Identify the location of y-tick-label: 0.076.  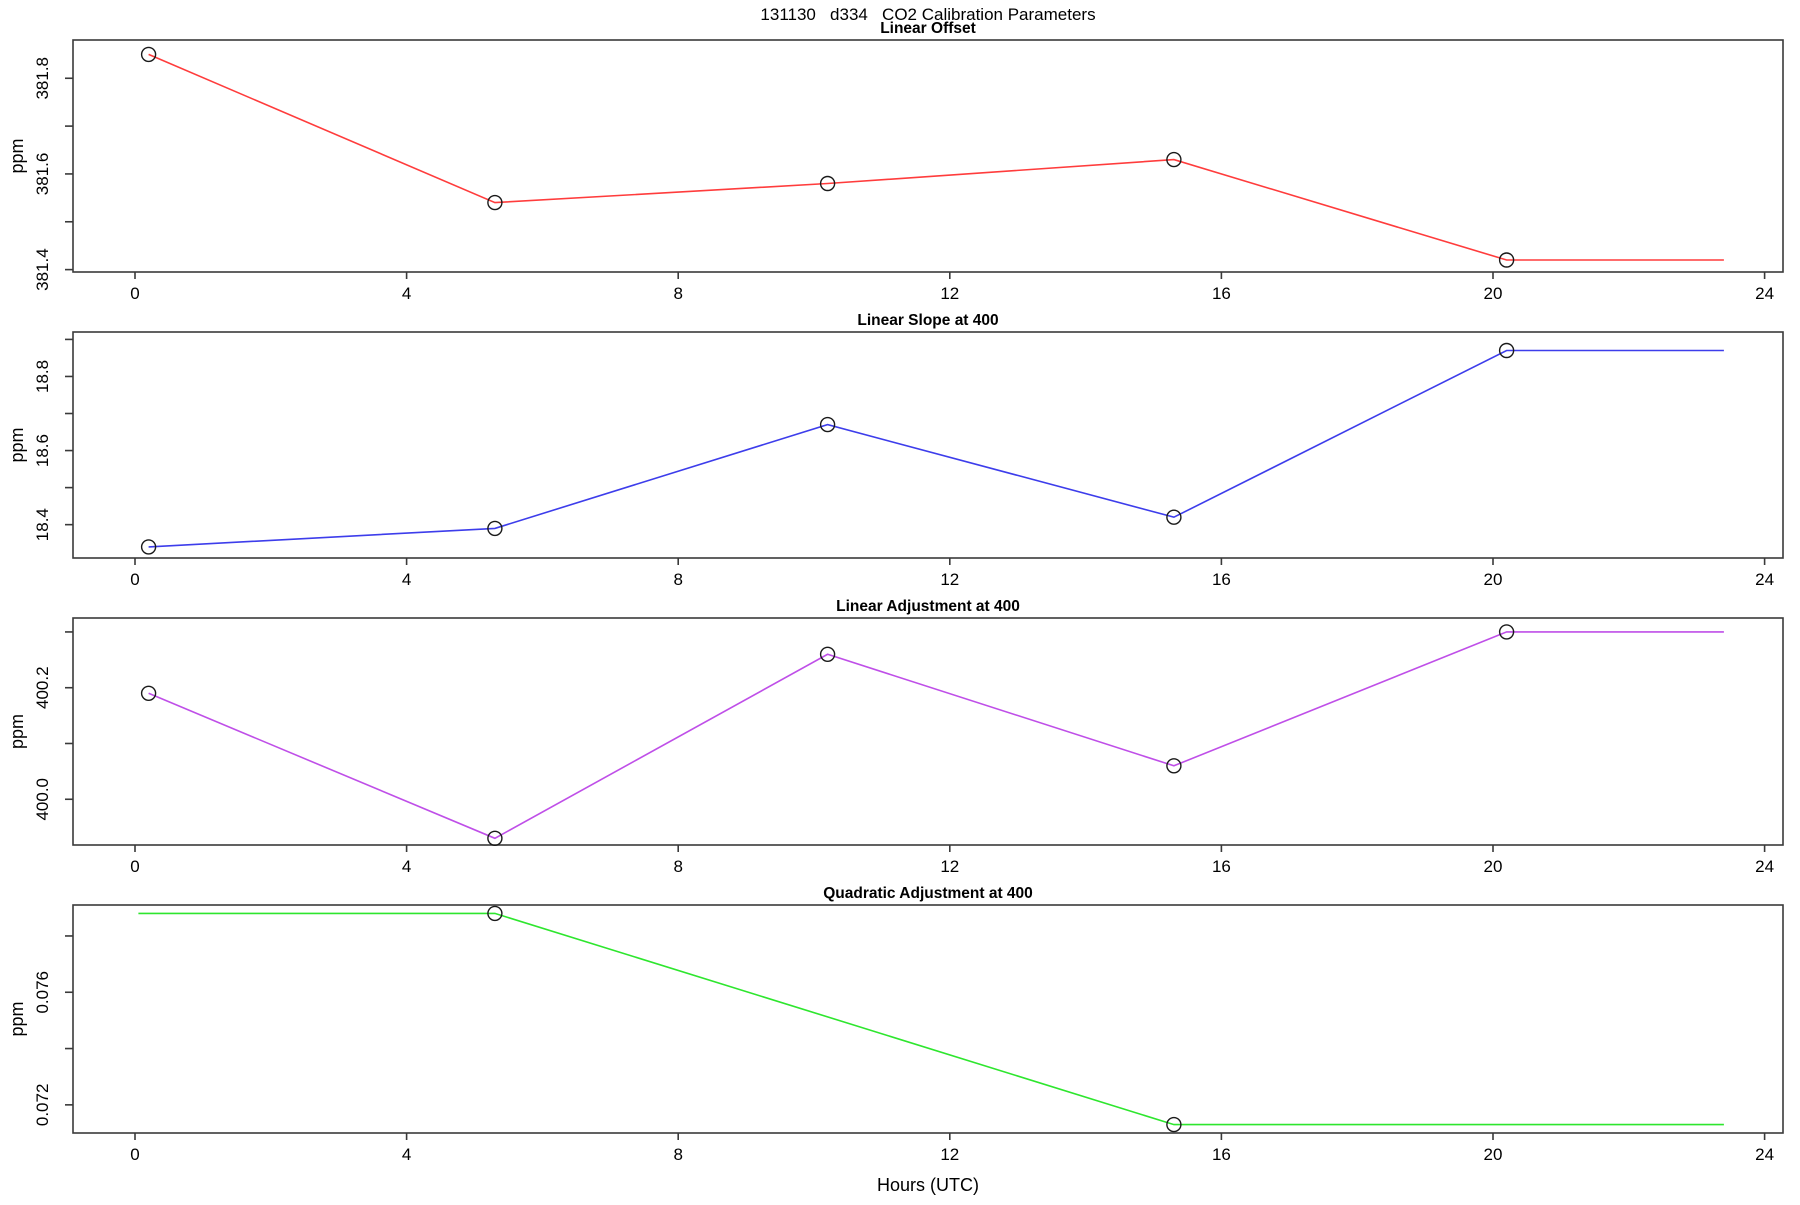
(42, 992).